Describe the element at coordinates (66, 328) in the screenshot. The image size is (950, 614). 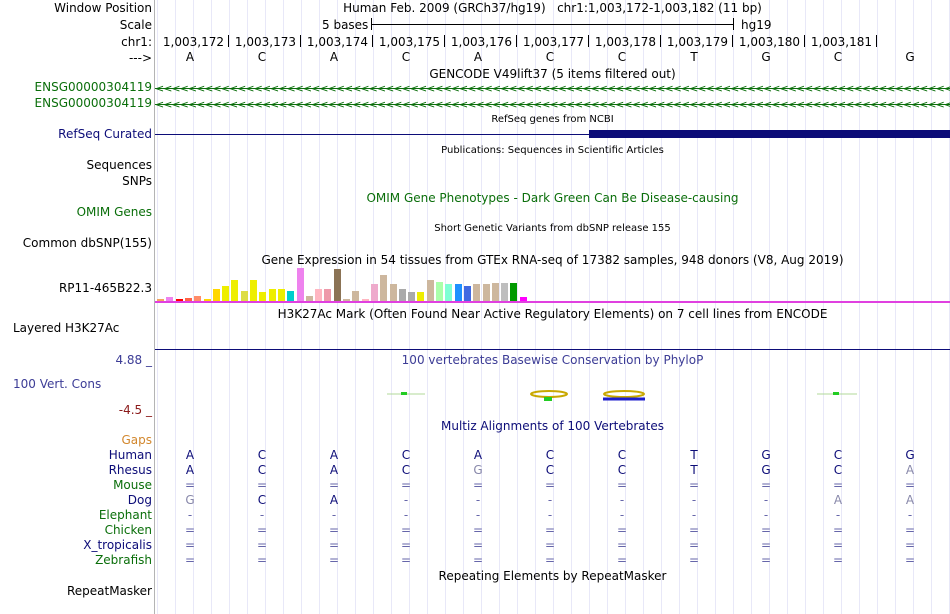
I see `h3k27ac-track-label: Layered H3K27Ac` at that location.